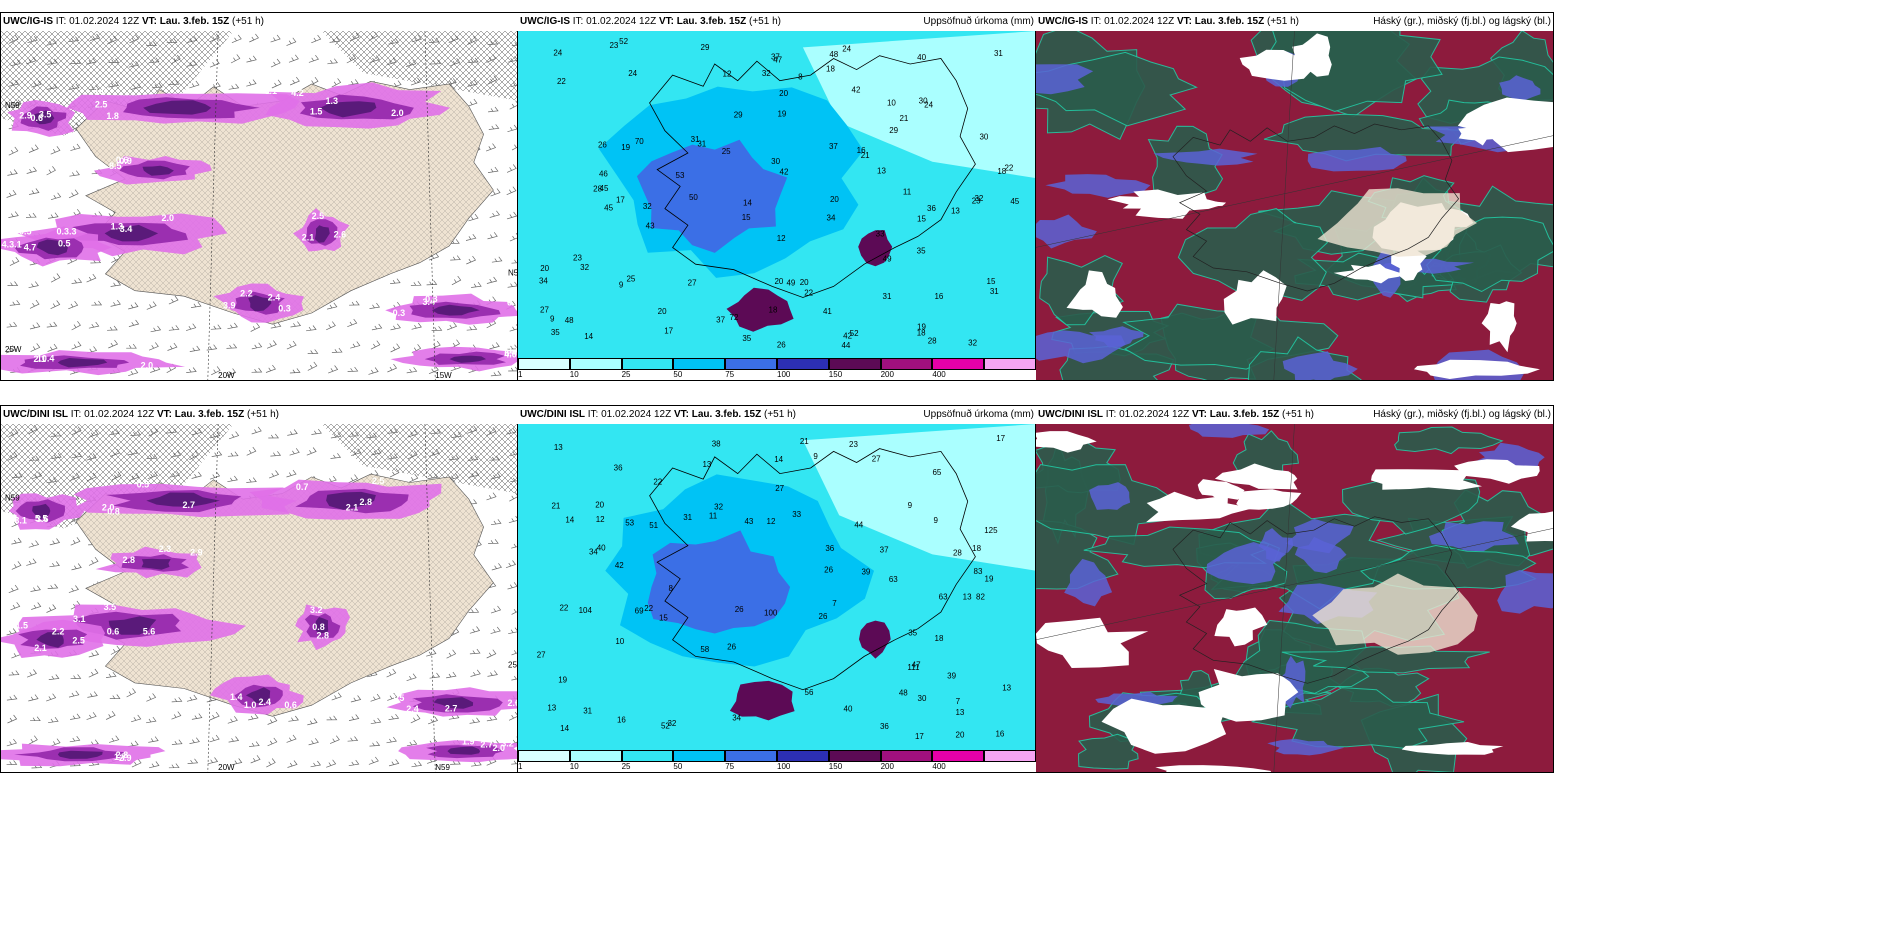 This screenshot has width=1900, height=950. I want to click on axis-label: N59, so click(513, 272).